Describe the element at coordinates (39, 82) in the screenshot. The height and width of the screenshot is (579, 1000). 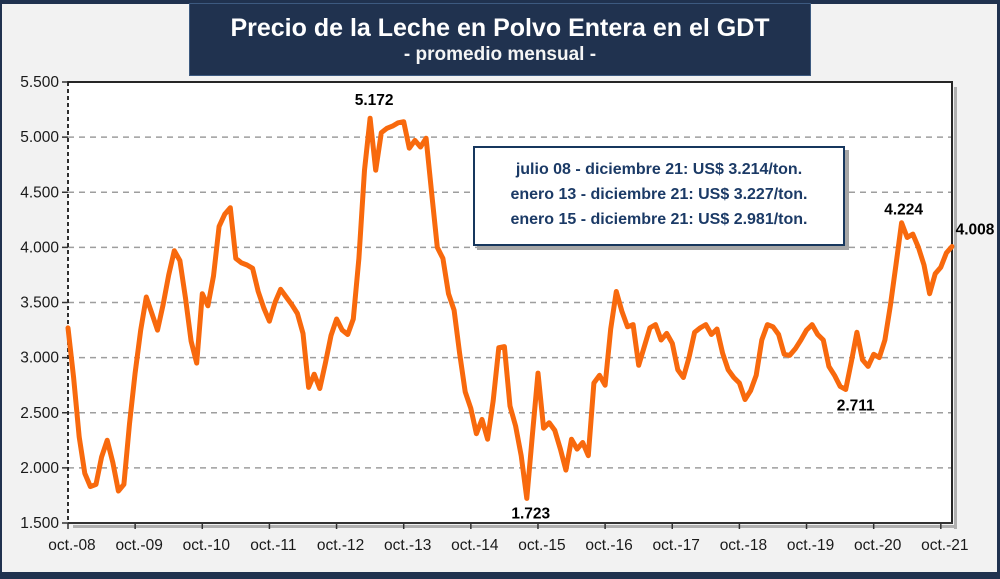
I see `y-axis-label: 5.500` at that location.